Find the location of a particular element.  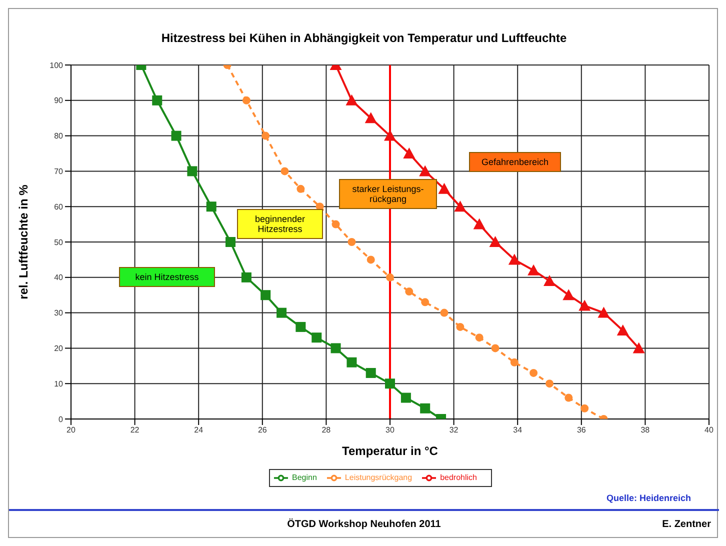

note-box: starker Leistungs-rückgang is located at coordinates (388, 194).